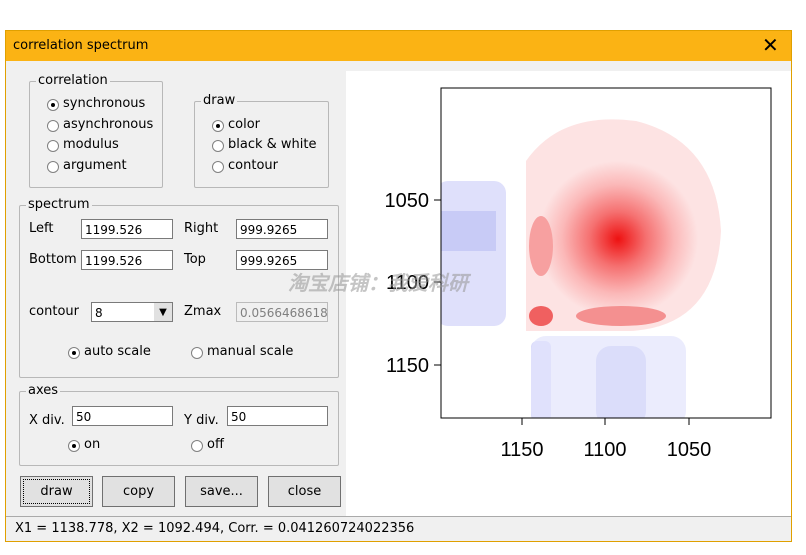 The image size is (806, 555). Describe the element at coordinates (203, 311) in the screenshot. I see `label: Zmax` at that location.